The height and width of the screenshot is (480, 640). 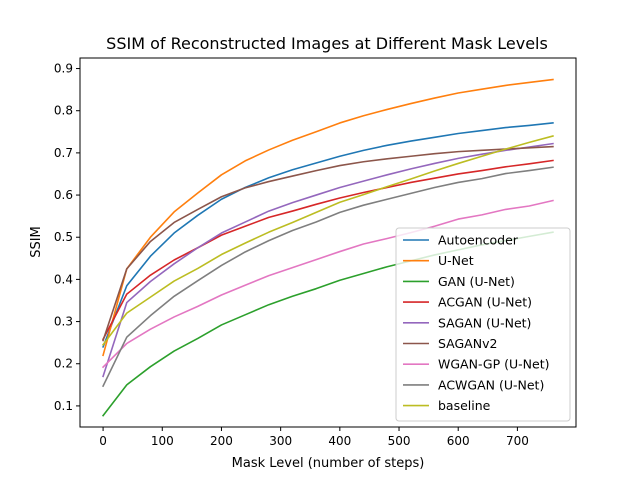 What do you see at coordinates (485, 302) in the screenshot?
I see `legend-label: ACGAN (U-Net)` at bounding box center [485, 302].